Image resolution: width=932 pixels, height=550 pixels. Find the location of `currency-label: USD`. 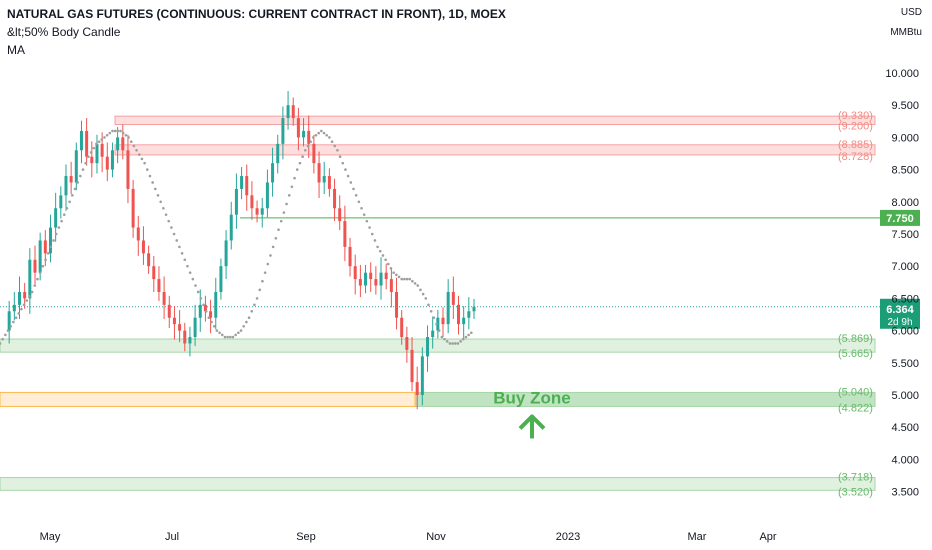

currency-label: USD is located at coordinates (911, 12).